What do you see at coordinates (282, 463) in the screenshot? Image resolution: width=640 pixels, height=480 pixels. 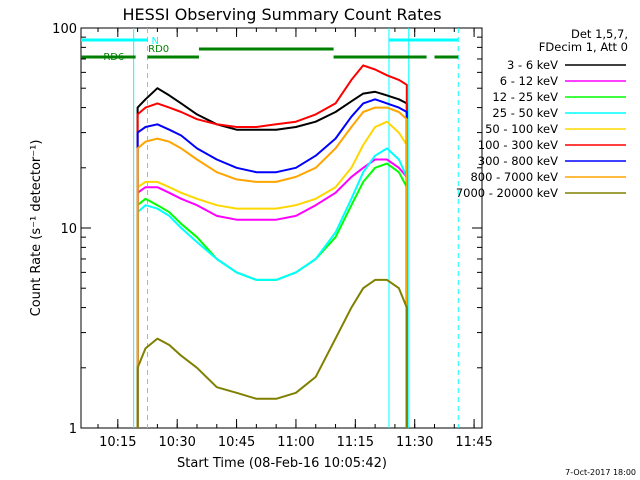 I see `x-axis-label: Start Time (08-Feb-16 10:05:42)` at bounding box center [282, 463].